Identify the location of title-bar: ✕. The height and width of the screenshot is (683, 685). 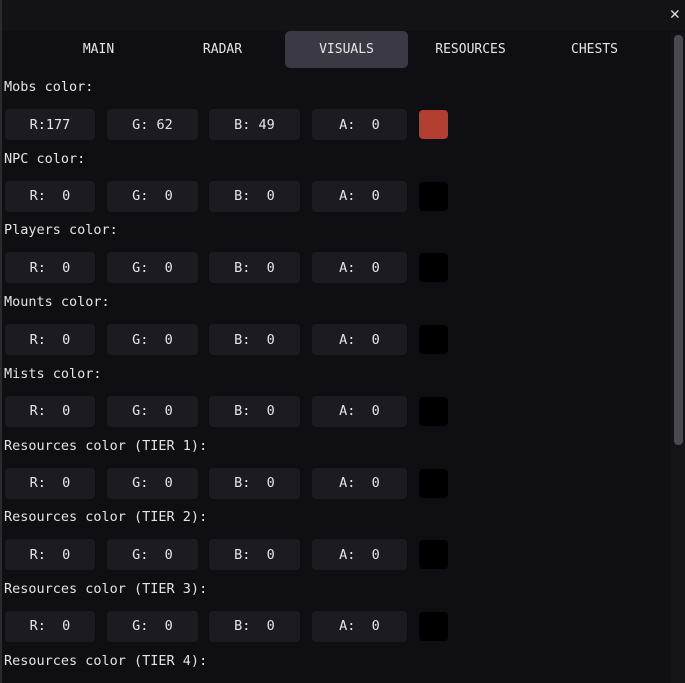
(343, 15).